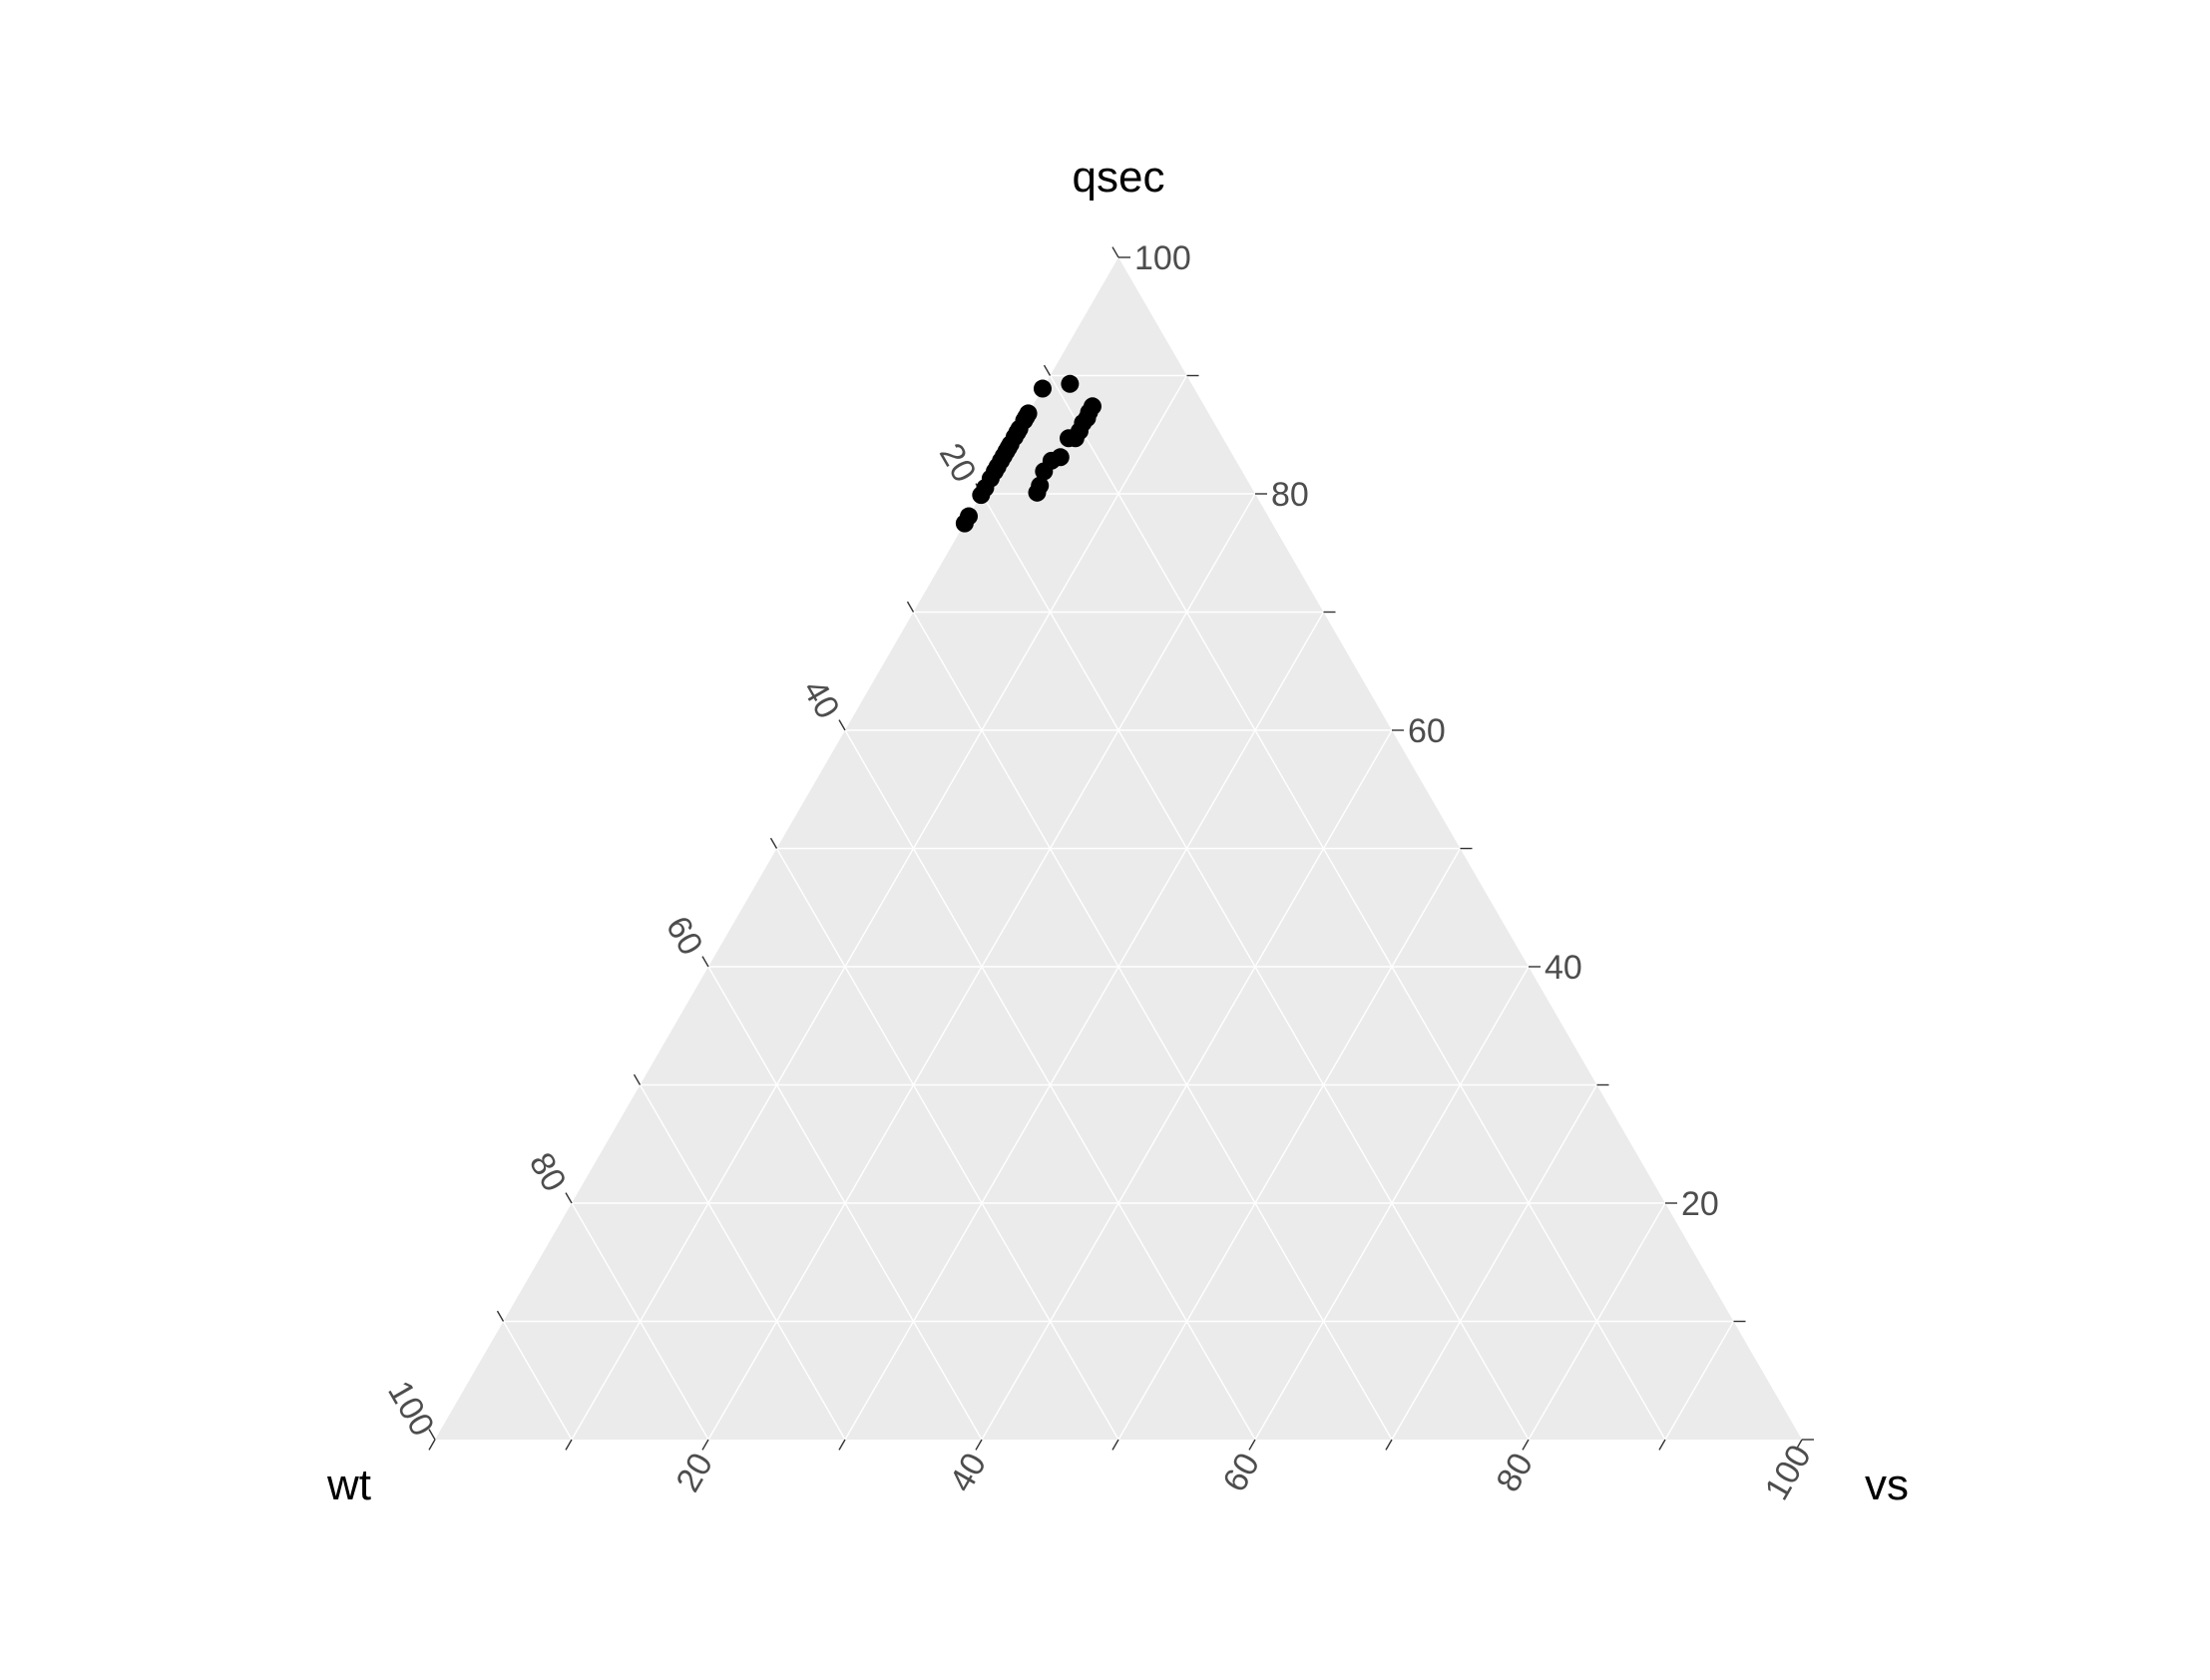  What do you see at coordinates (1119, 177) in the screenshot?
I see `axis-title-qsec: qsec` at bounding box center [1119, 177].